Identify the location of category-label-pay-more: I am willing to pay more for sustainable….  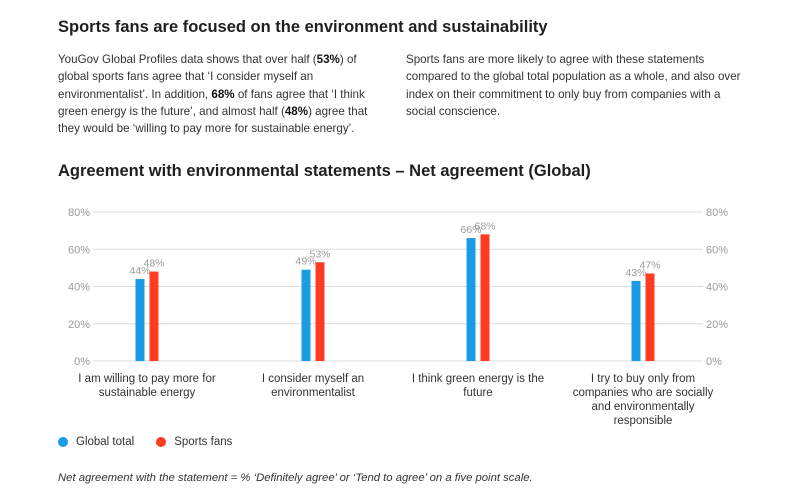
(147, 386).